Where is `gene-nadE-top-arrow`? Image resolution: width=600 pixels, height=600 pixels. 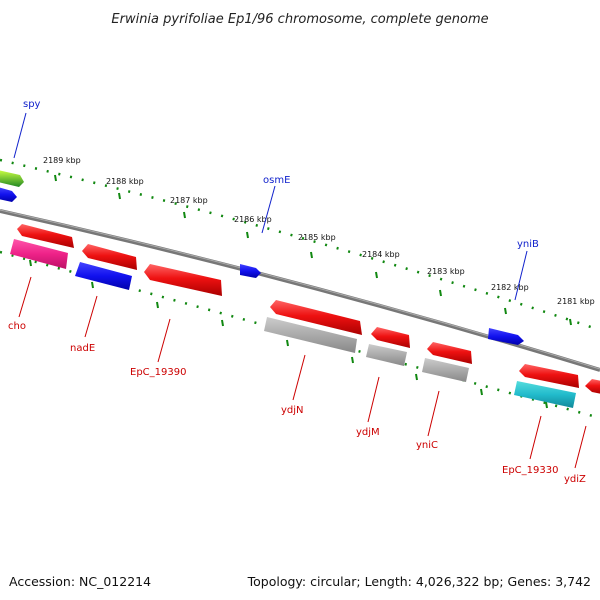
gene-nadE-top-arrow is located at coordinates (109, 257).